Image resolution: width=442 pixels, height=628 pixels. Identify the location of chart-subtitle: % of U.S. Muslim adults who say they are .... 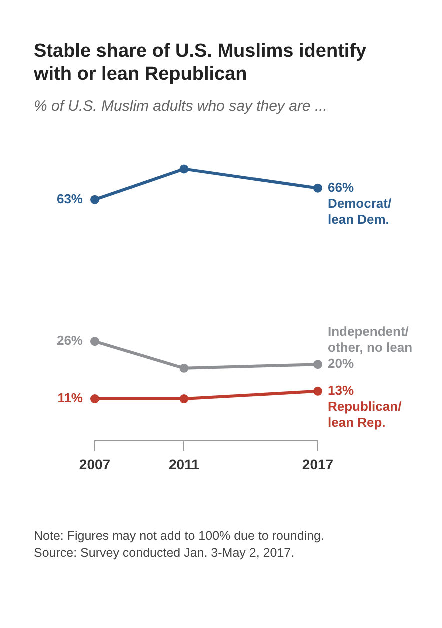
(181, 106).